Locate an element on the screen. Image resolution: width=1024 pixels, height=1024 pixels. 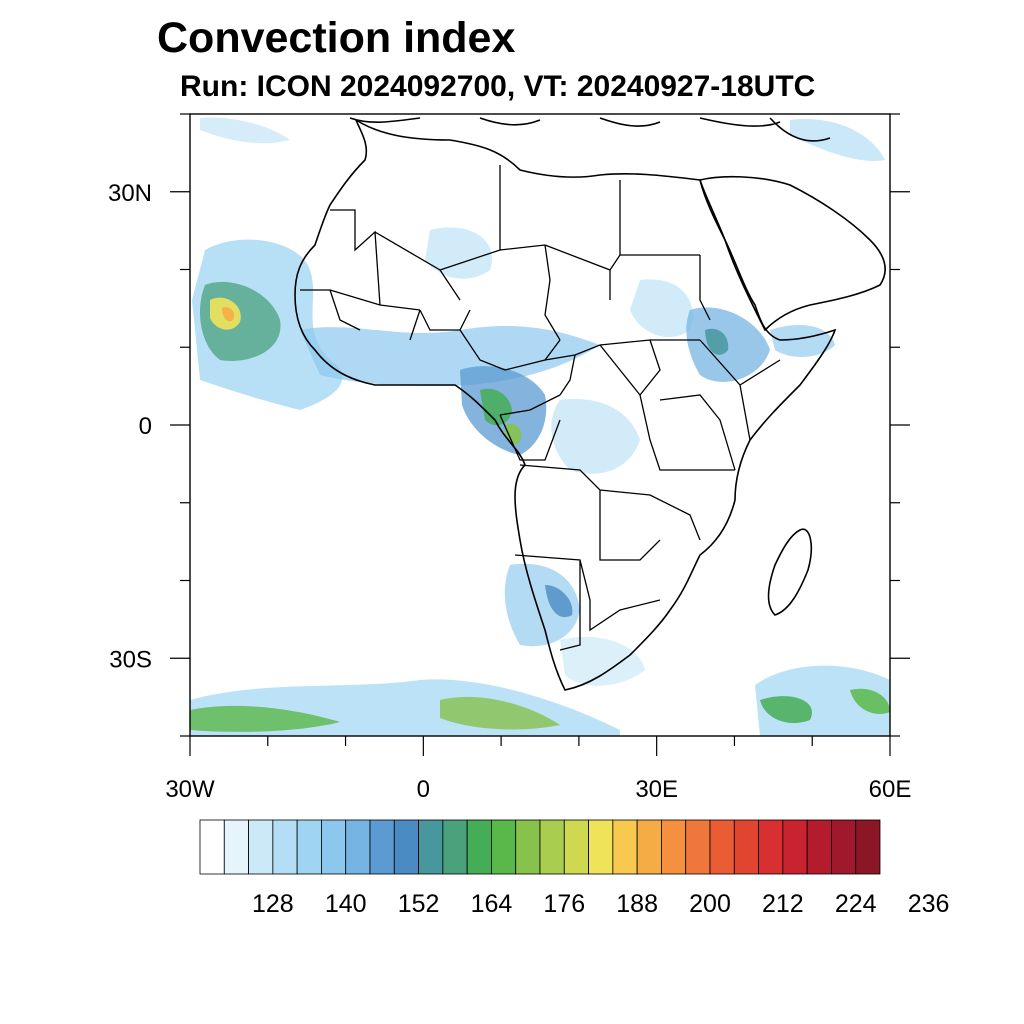
field-chad is located at coordinates (458, 253).